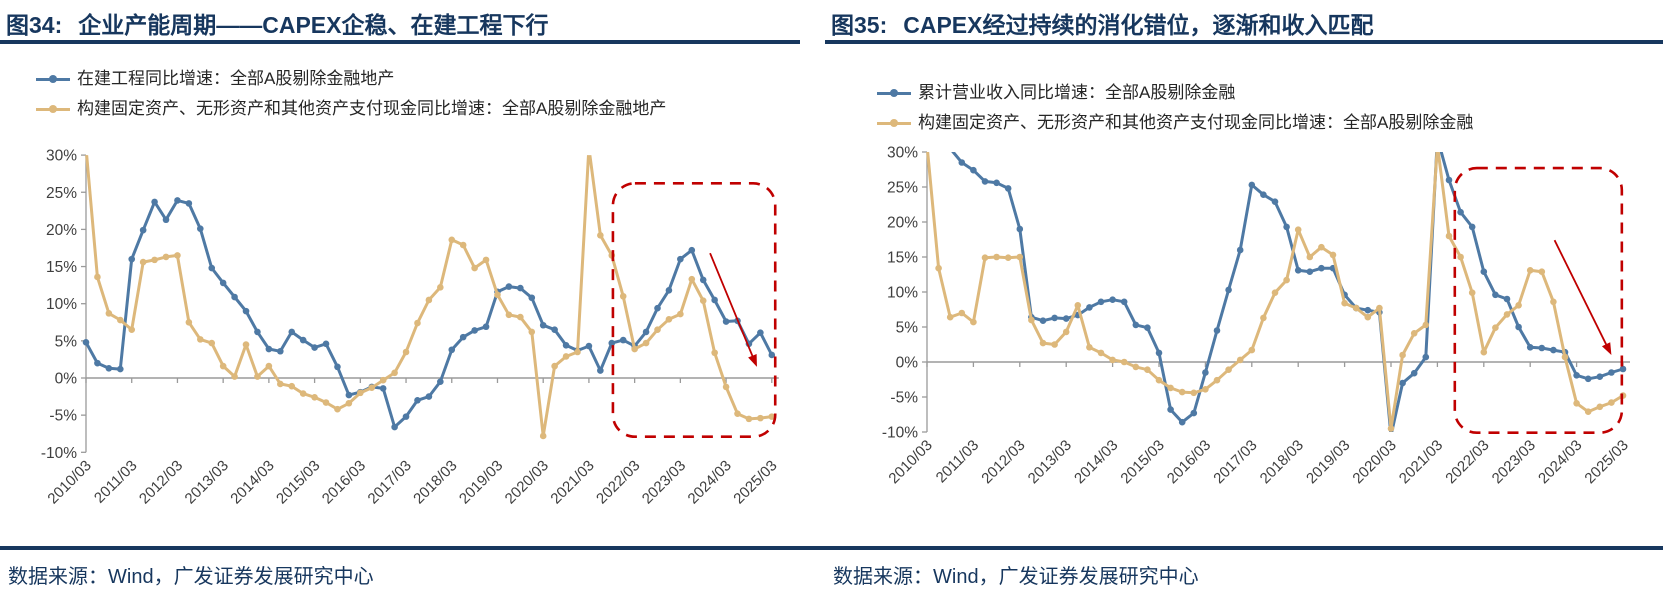  Describe the element at coordinates (313, 25) in the screenshot. I see `left-figure-title-text: 企业产能周期——CAPEX企稳、在建工程下行` at that location.